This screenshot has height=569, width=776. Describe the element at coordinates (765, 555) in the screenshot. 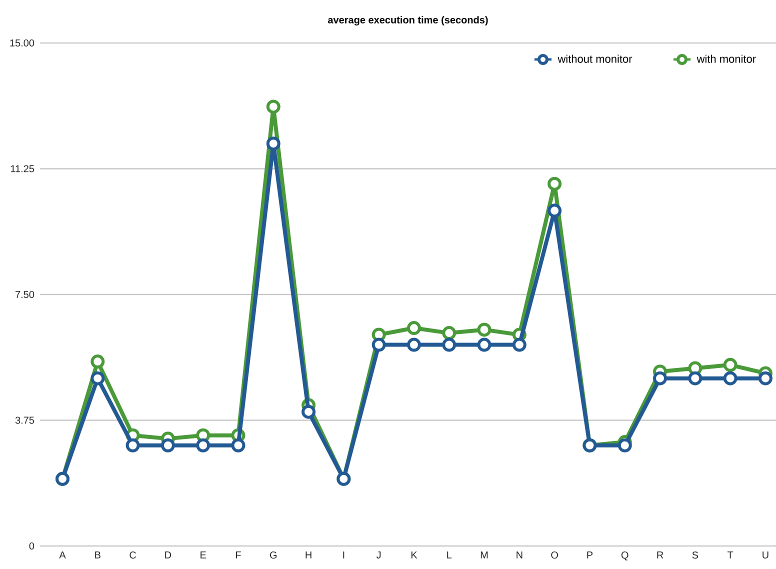

I see `x-tick-label: U` at that location.